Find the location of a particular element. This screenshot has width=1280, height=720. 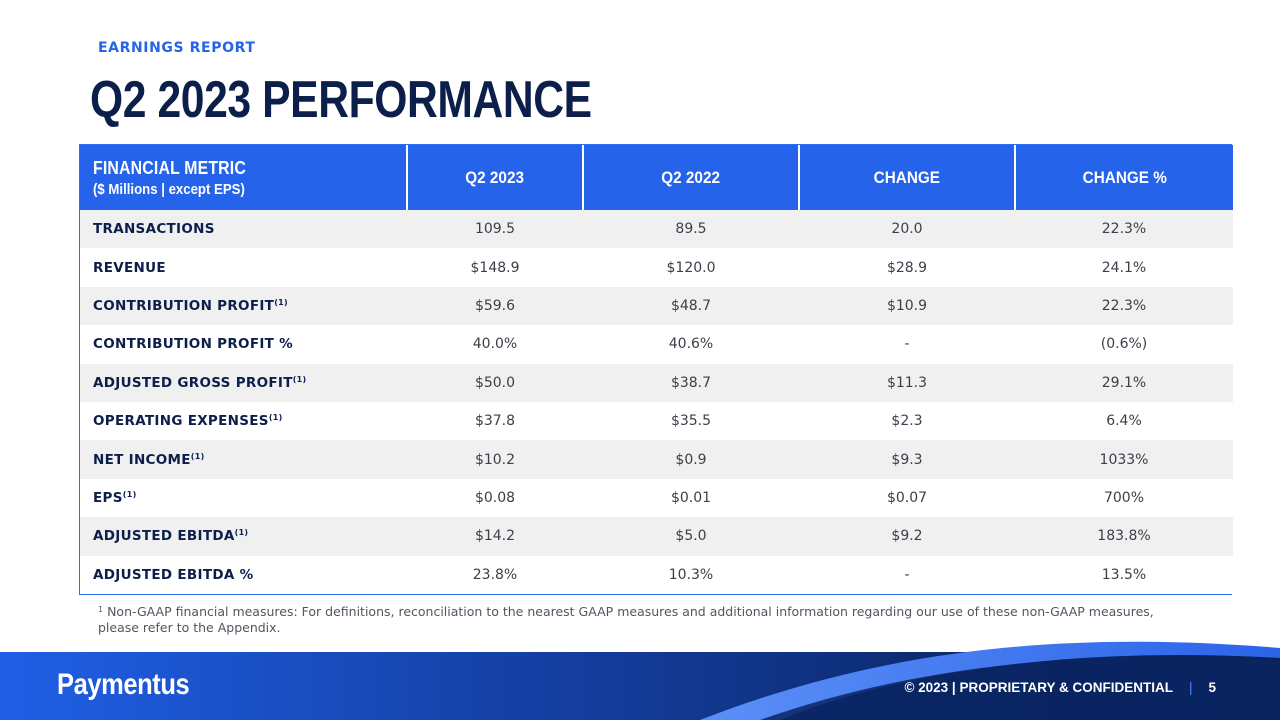

footnote-marker: 1 is located at coordinates (101, 609).